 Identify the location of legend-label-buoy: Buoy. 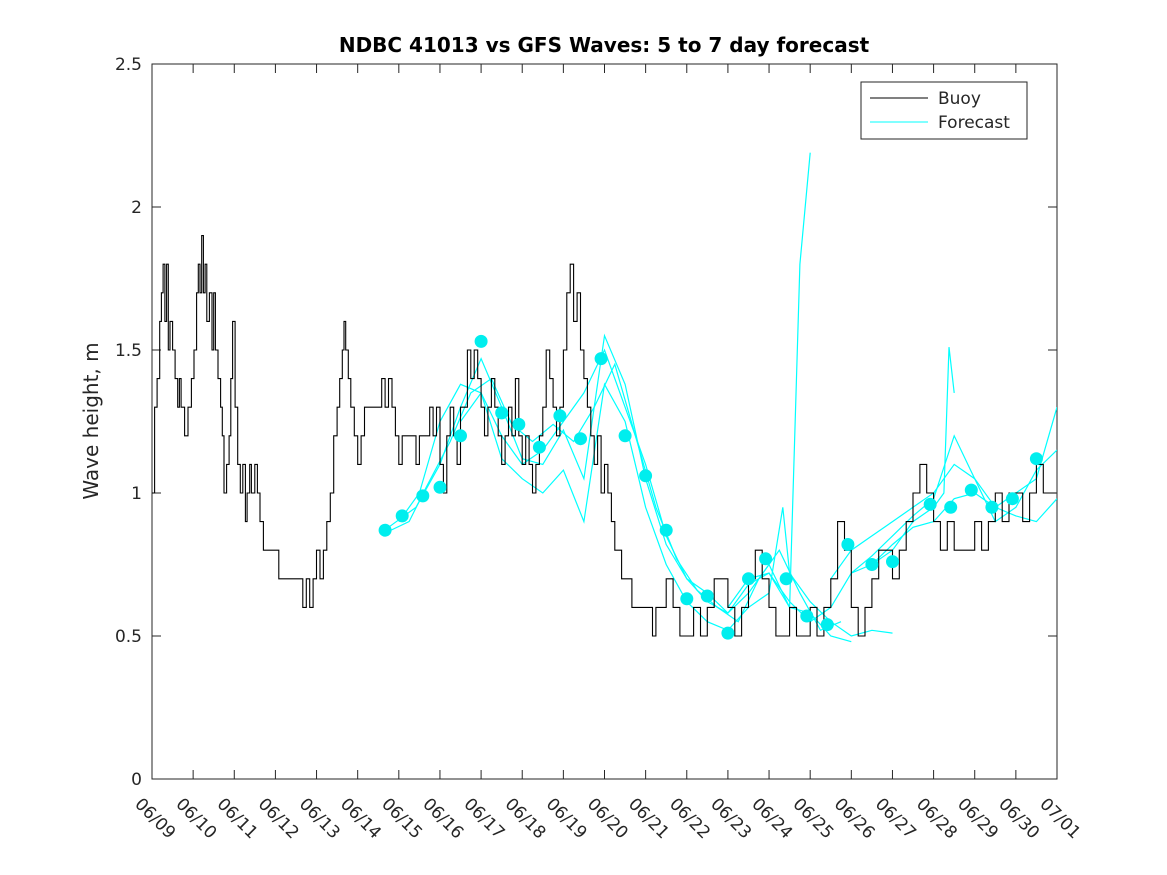
(959, 99).